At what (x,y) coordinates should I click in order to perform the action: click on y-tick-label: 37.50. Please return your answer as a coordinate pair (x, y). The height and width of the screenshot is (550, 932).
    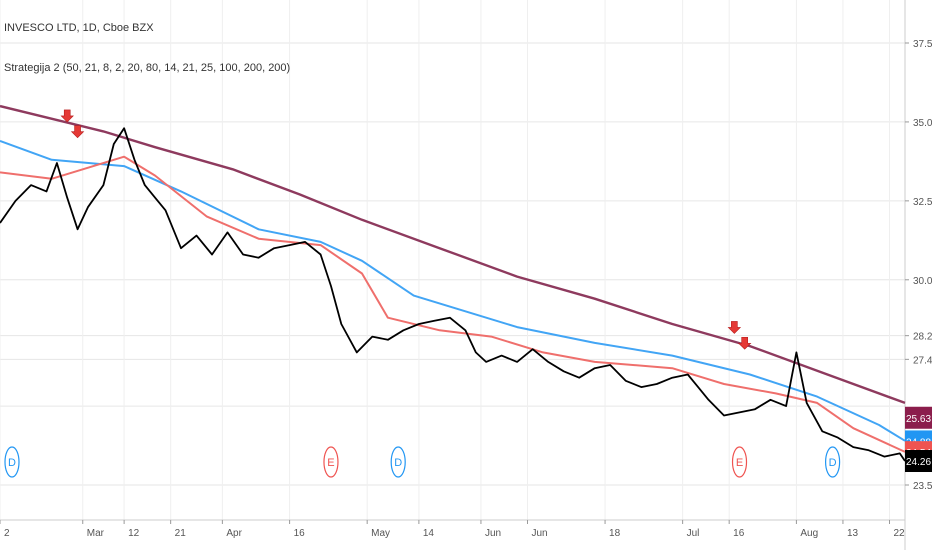
    Looking at the image, I should click on (922, 44).